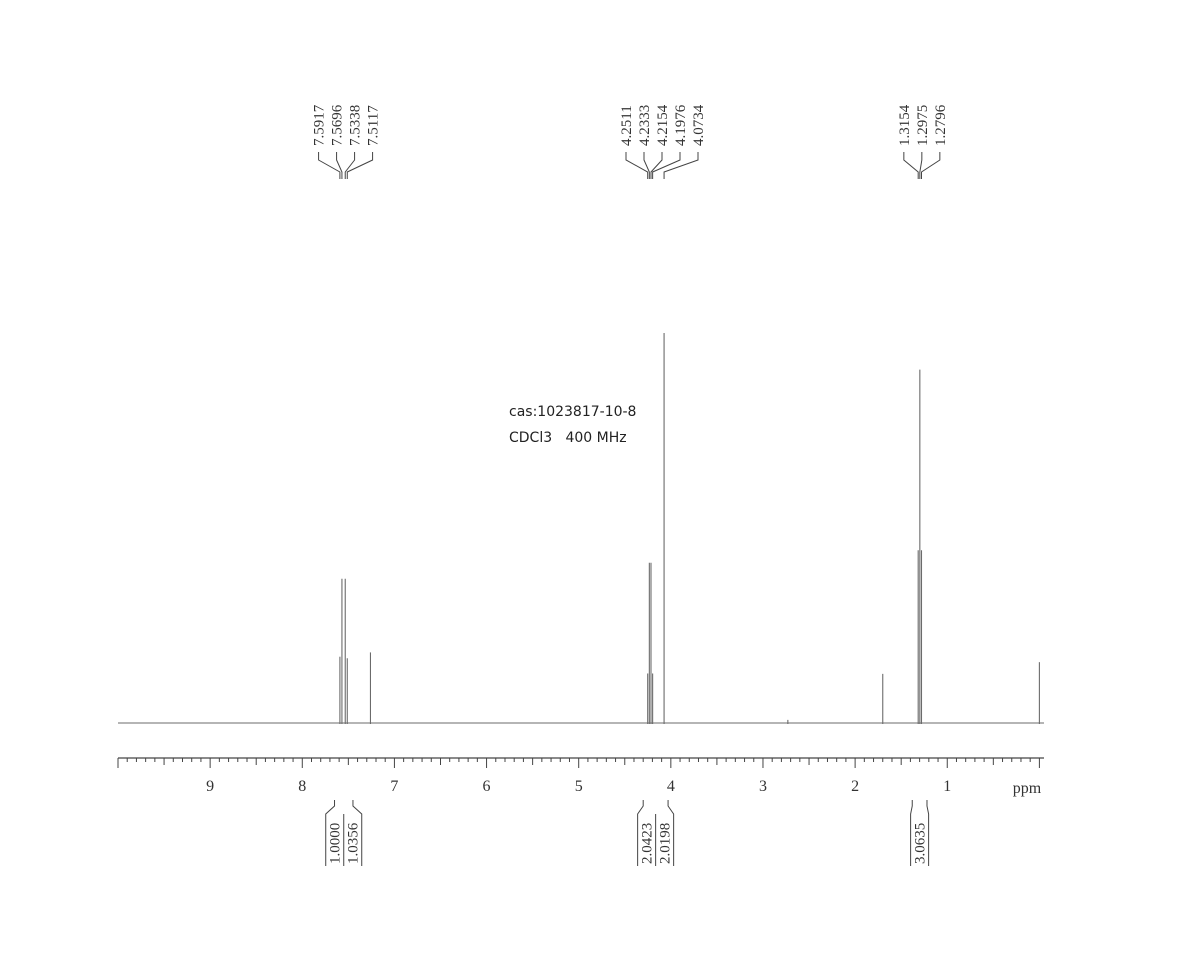 The image size is (1187, 953). What do you see at coordinates (648, 843) in the screenshot?
I see `integral-value: 2.0423` at bounding box center [648, 843].